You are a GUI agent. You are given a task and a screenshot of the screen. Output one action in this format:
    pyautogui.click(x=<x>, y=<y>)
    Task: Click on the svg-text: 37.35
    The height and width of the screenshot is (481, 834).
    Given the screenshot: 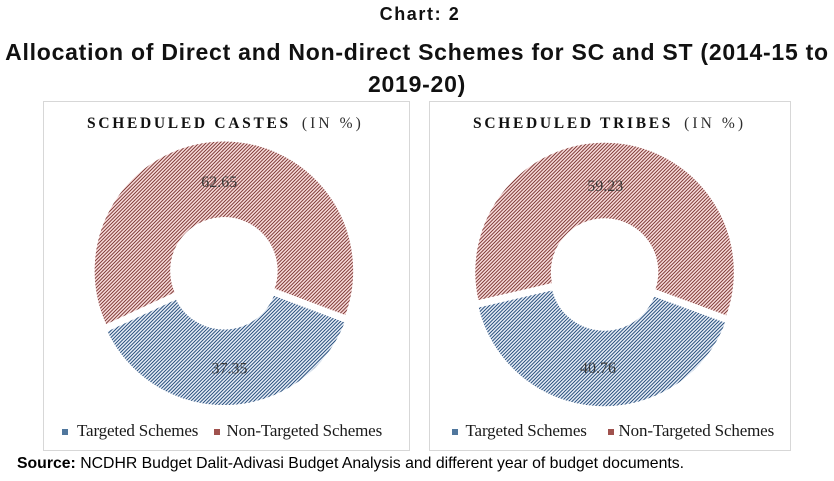 What is the action you would take?
    pyautogui.click(x=230, y=369)
    